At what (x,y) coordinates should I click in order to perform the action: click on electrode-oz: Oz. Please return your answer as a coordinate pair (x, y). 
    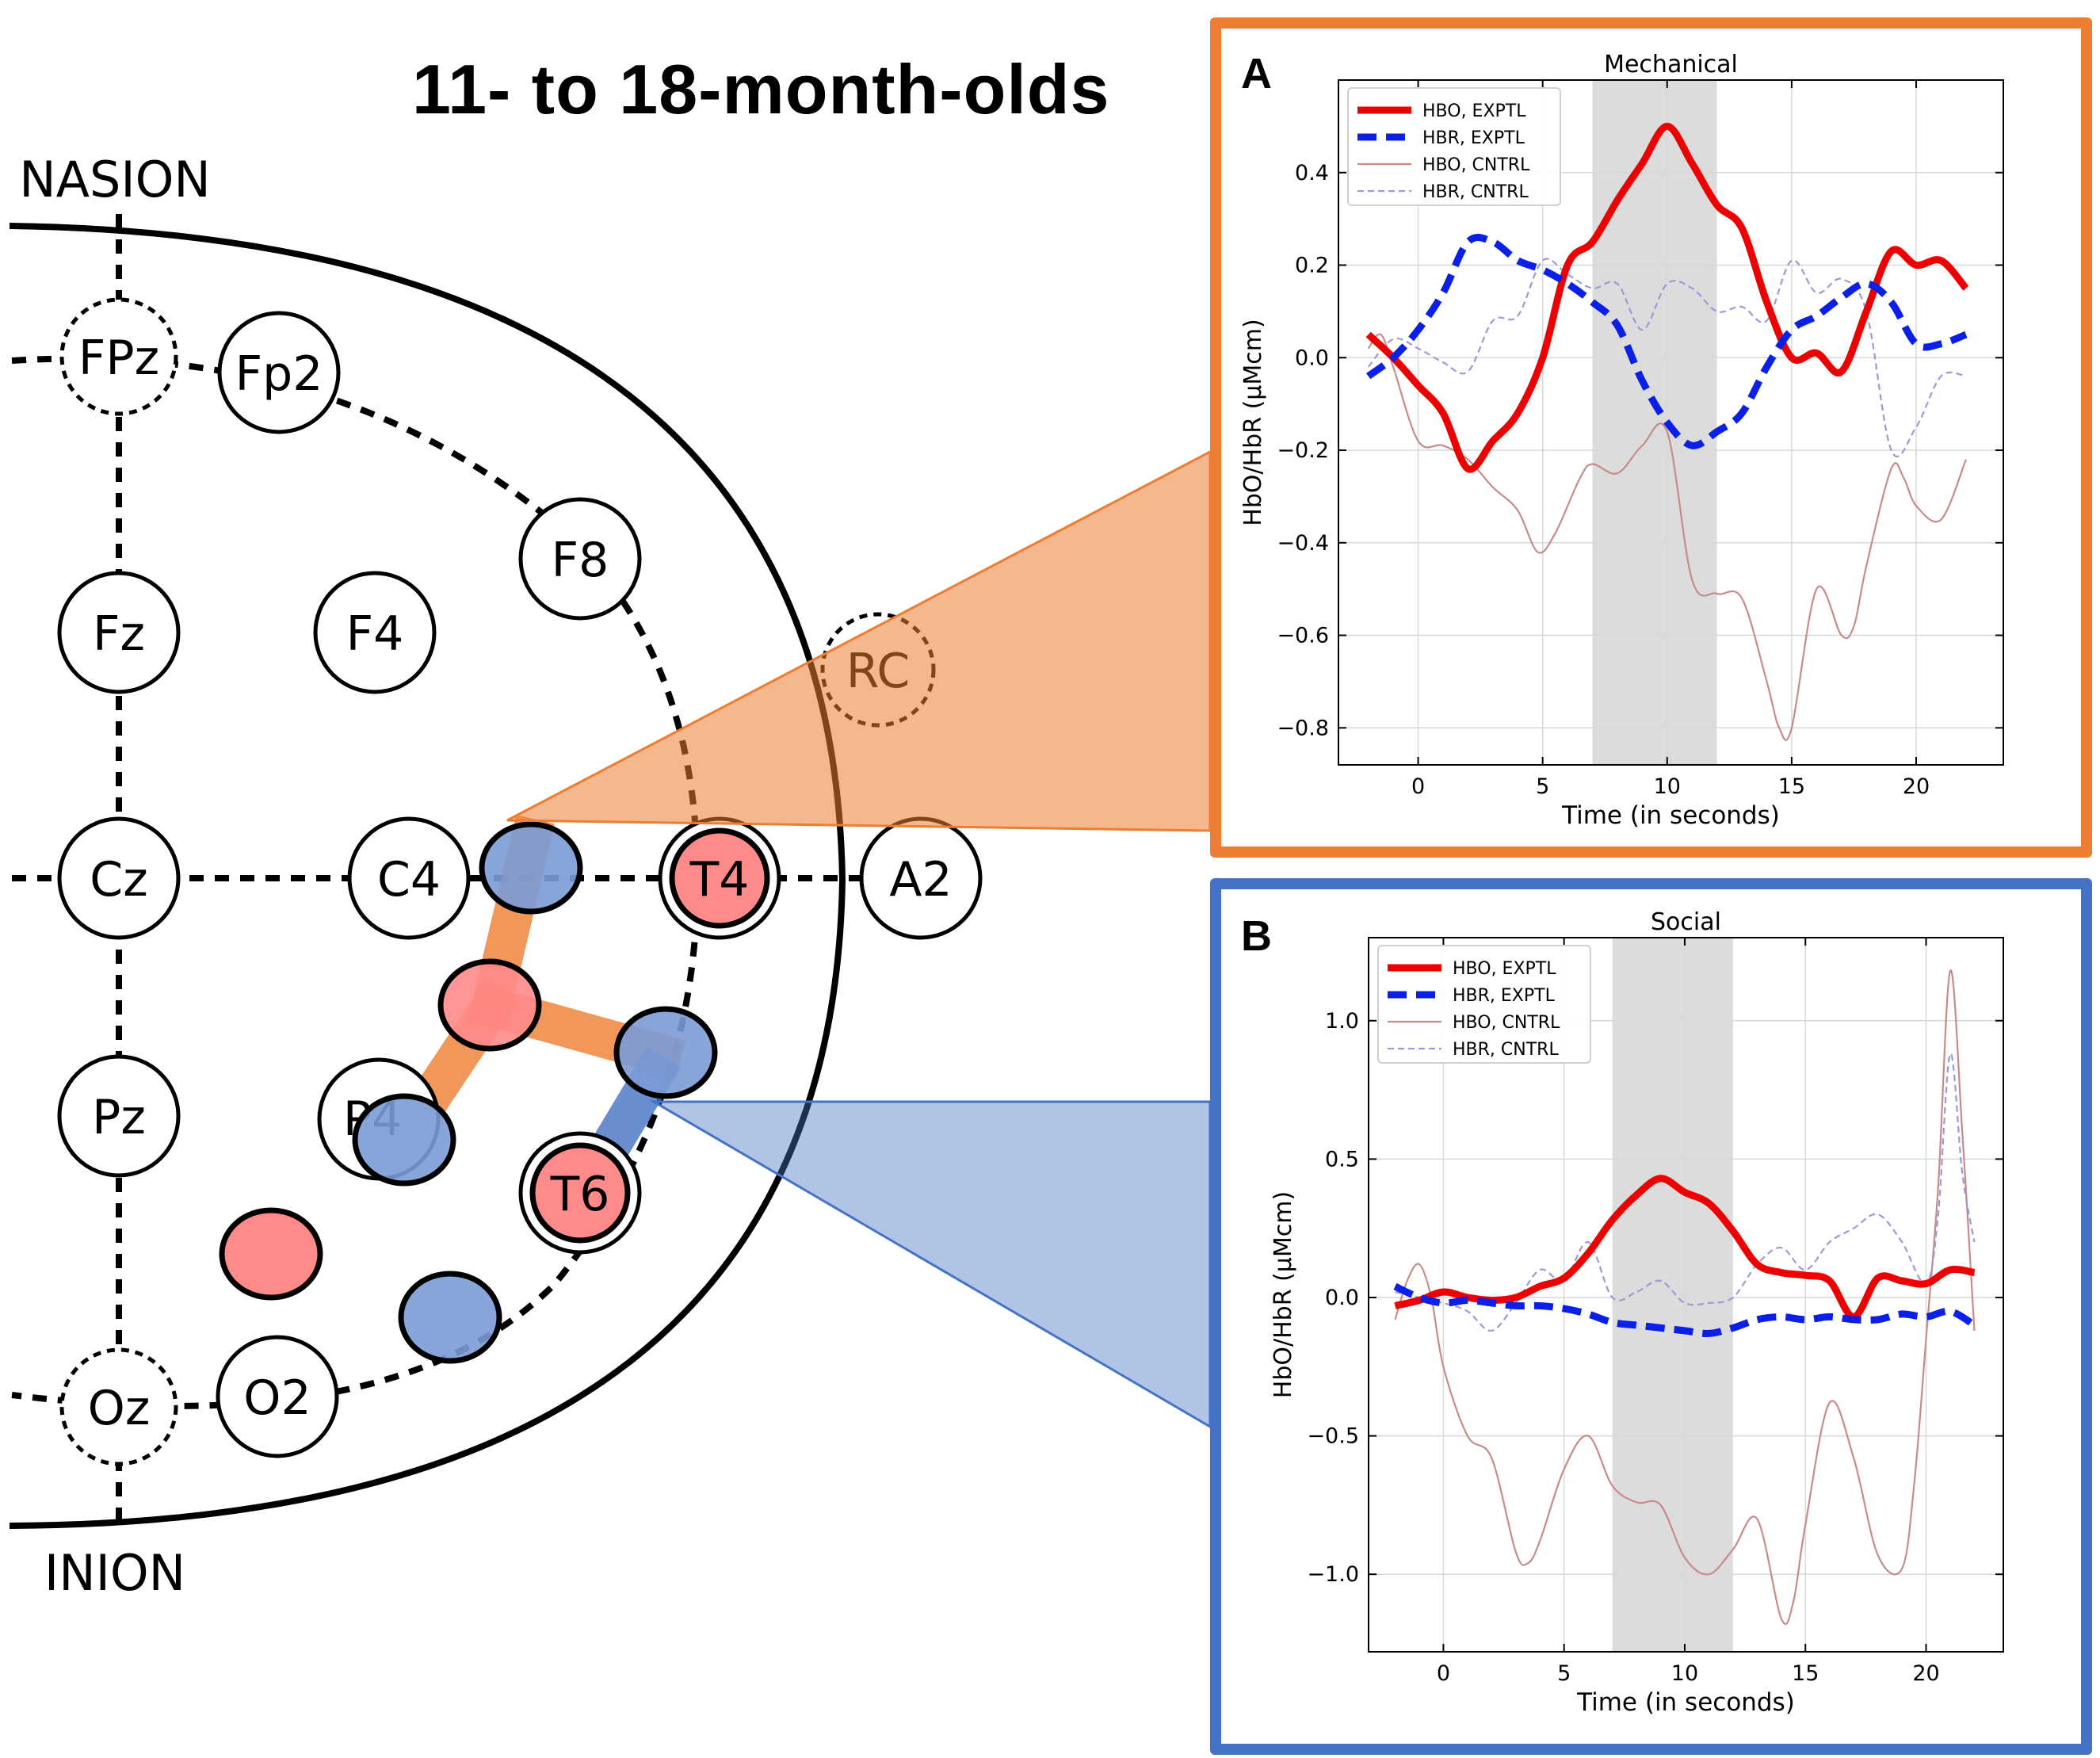
    Looking at the image, I should click on (118, 1406).